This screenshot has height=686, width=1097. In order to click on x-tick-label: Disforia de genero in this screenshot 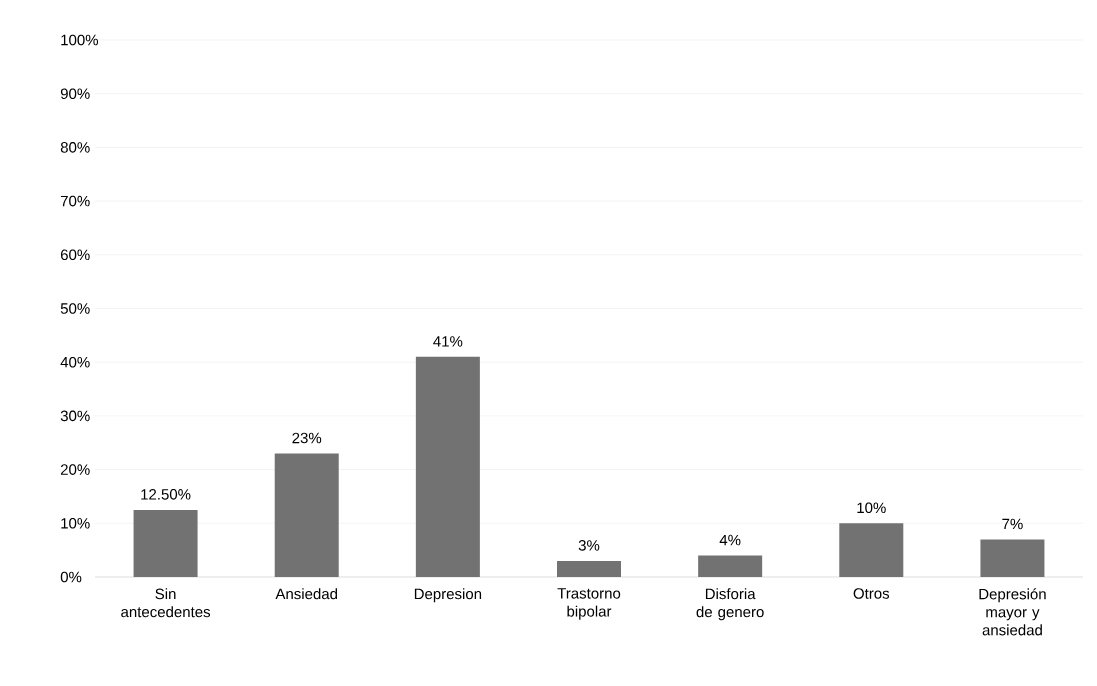, I will do `click(730, 604)`.